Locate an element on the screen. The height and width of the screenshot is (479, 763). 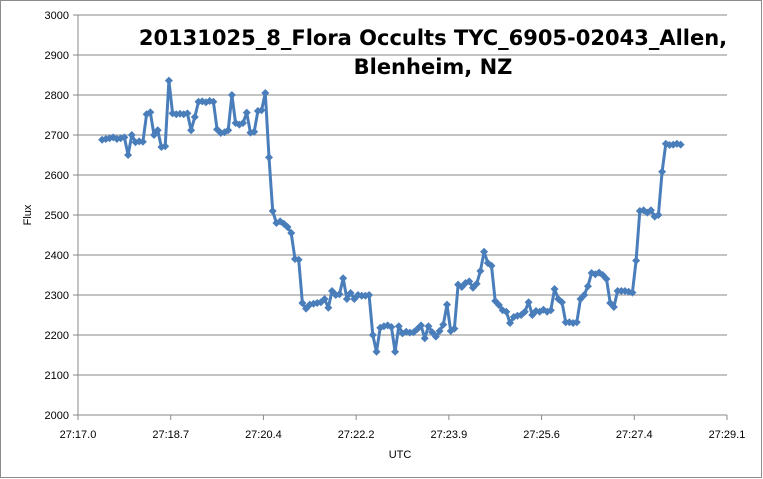
y-tick-label: 2000 is located at coordinates (57, 416).